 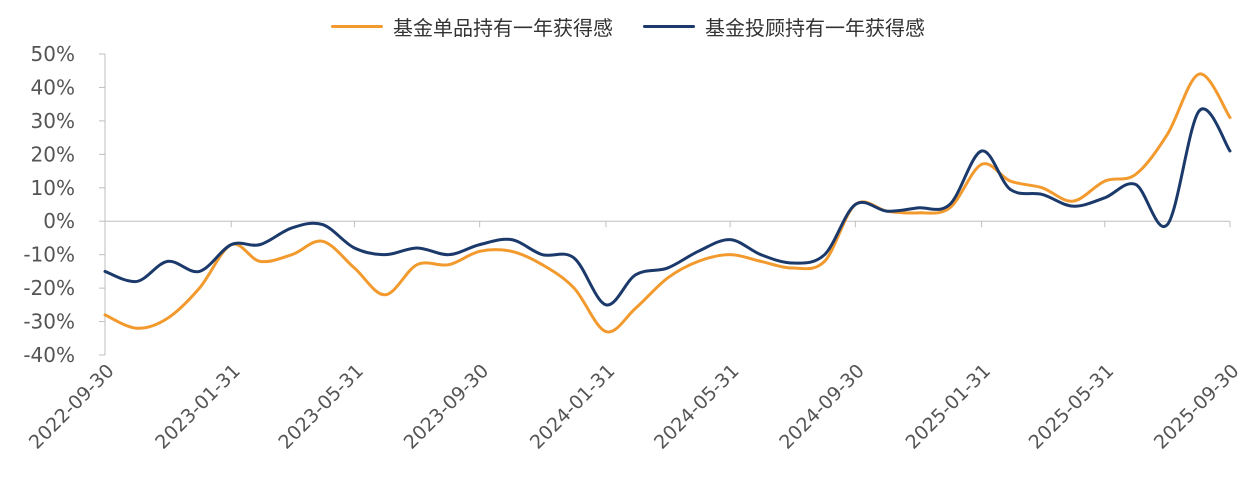 What do you see at coordinates (697, 407) in the screenshot?
I see `x-tick-label: 2024-05-31` at bounding box center [697, 407].